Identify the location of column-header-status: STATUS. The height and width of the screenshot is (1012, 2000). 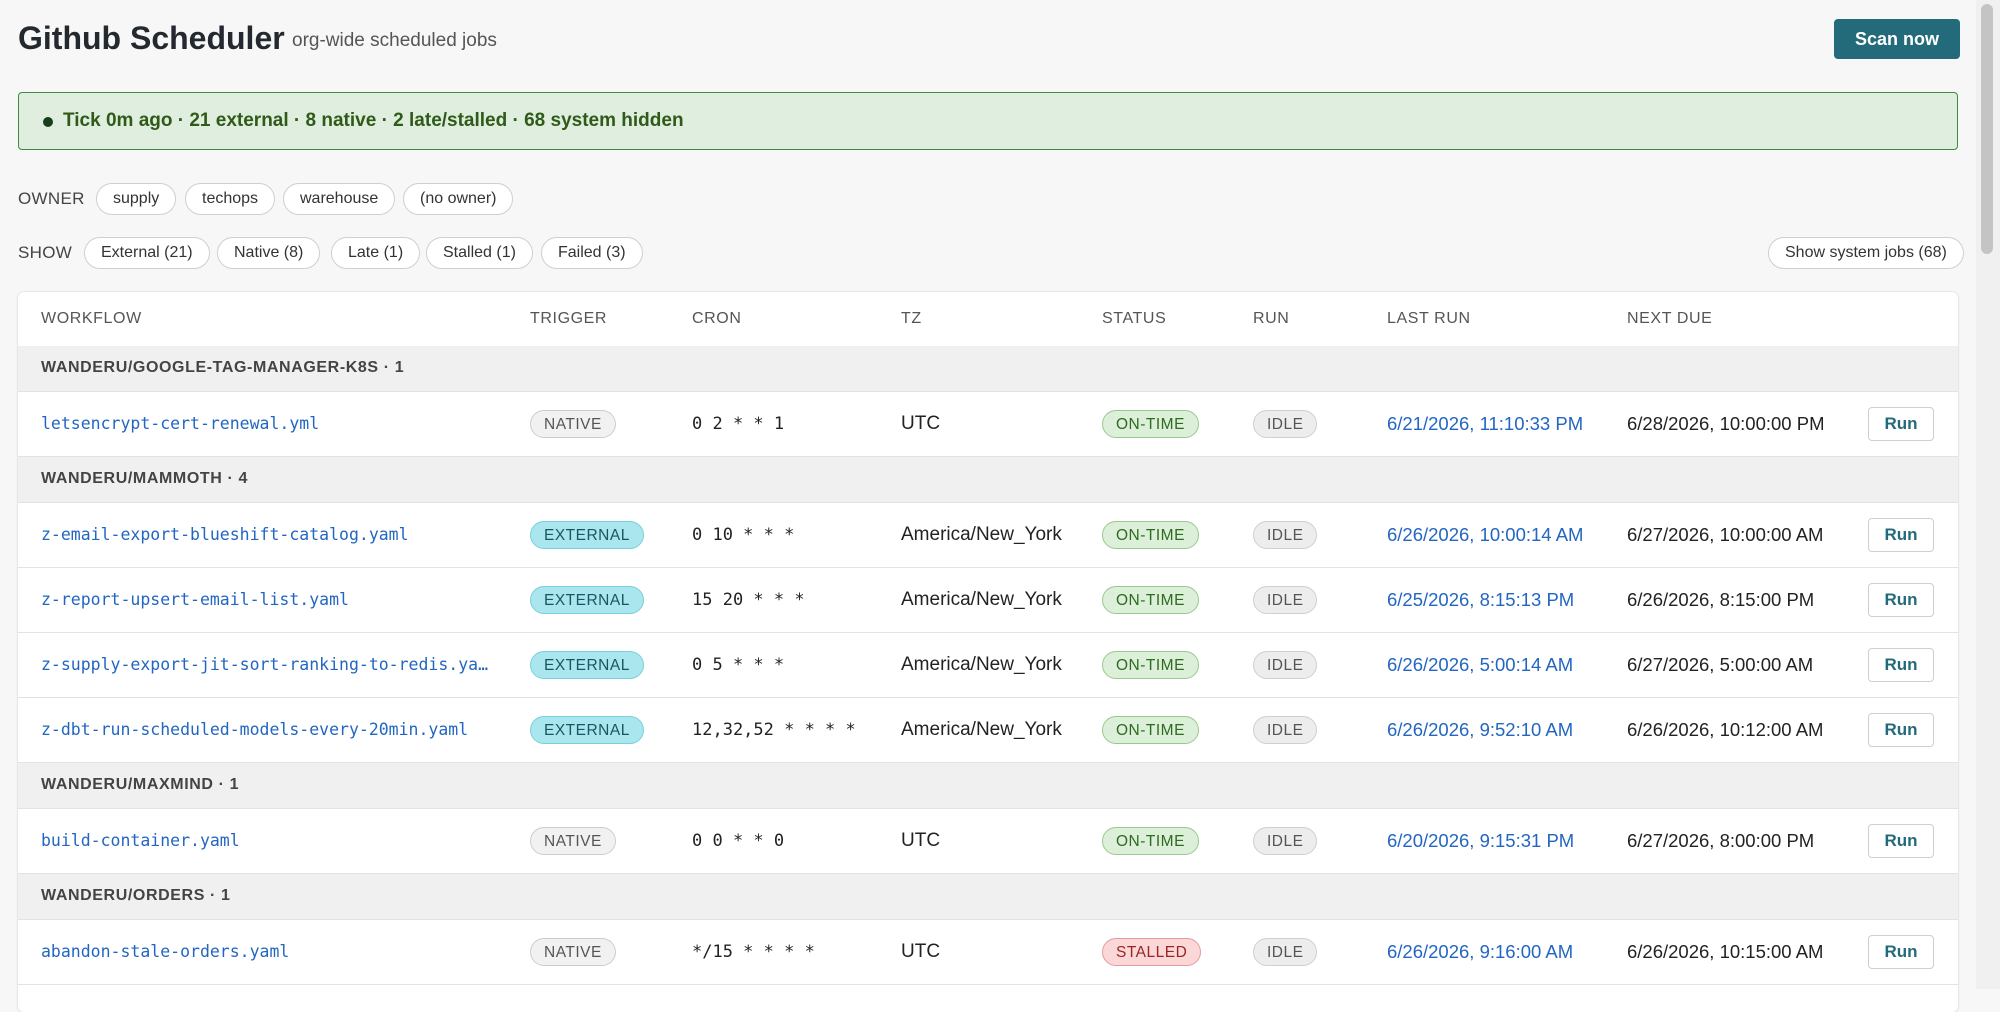
(1134, 318).